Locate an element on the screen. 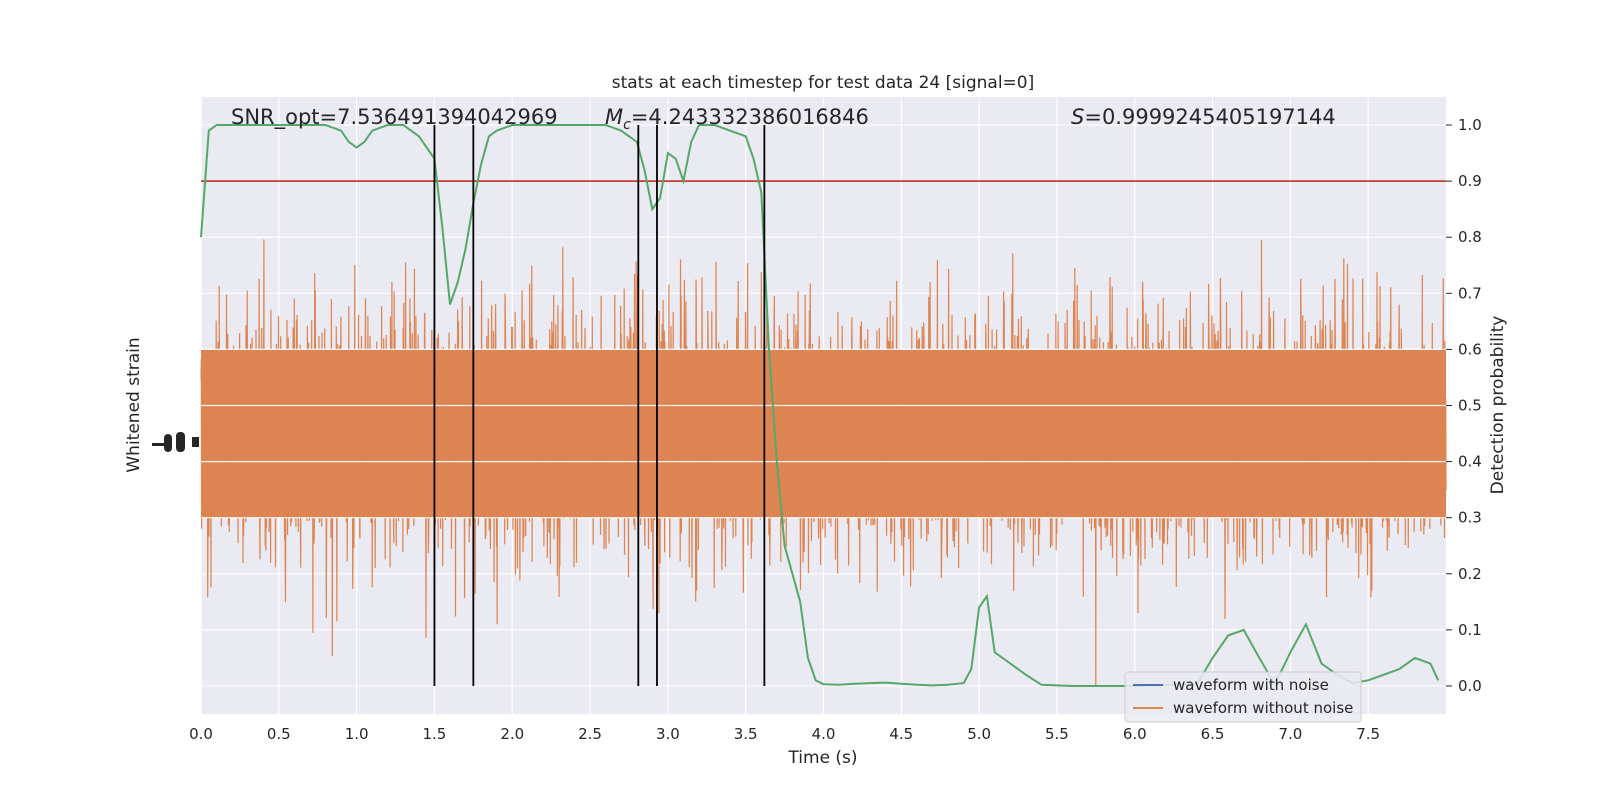 Image resolution: width=1600 pixels, height=800 pixels. y-tick-label: 0.0 is located at coordinates (1470, 686).